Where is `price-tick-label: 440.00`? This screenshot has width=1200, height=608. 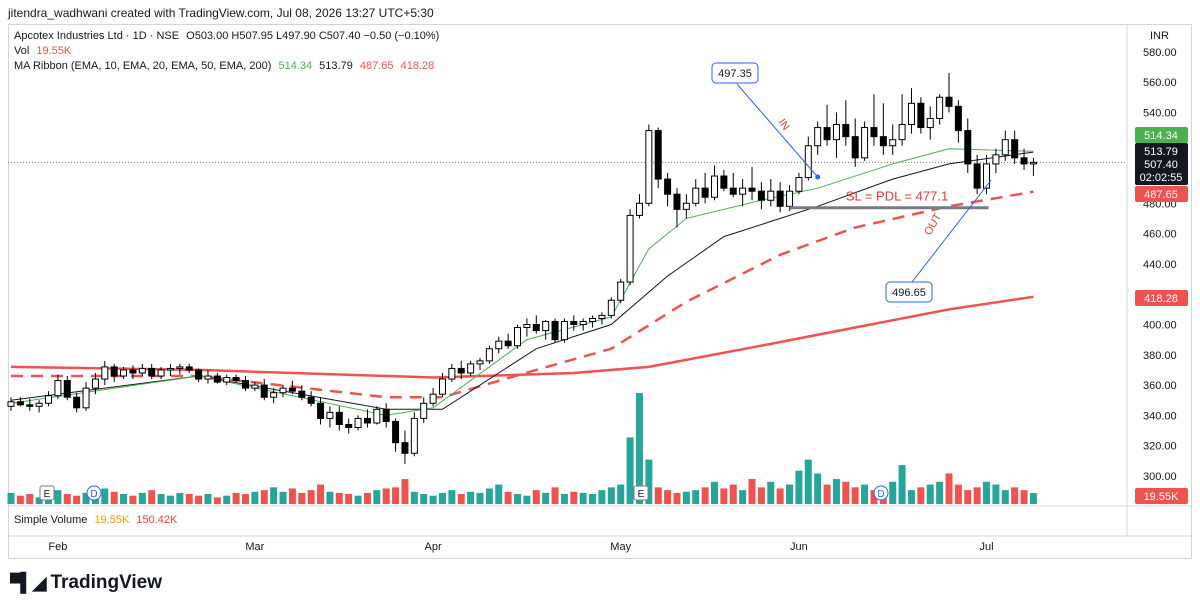 price-tick-label: 440.00 is located at coordinates (1160, 265).